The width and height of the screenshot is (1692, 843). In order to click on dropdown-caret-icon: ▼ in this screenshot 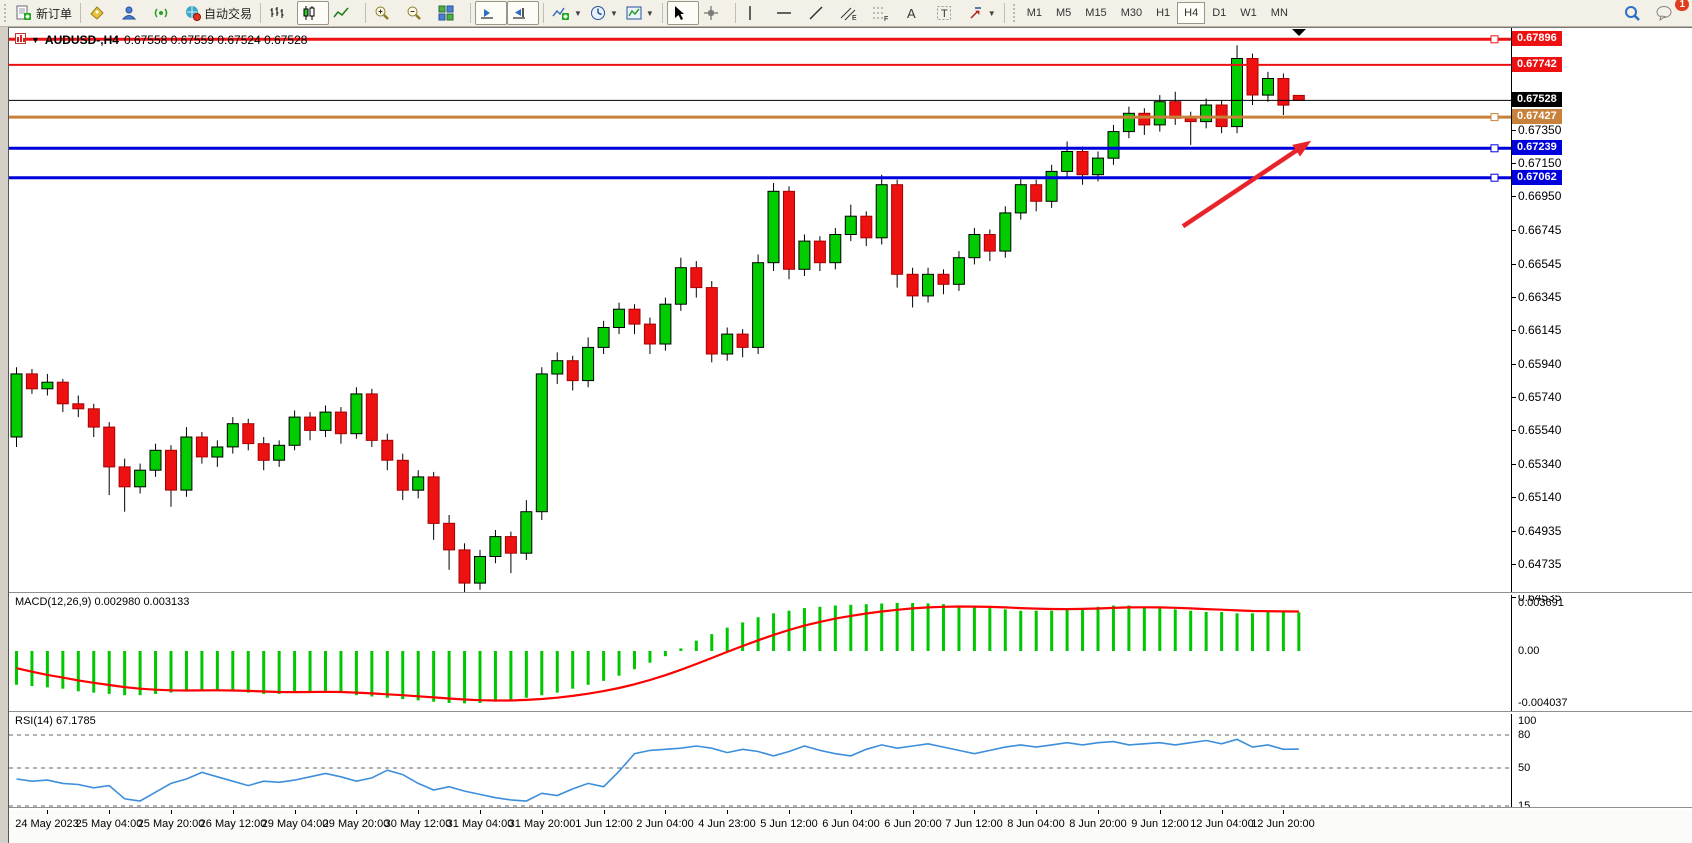, I will do `click(991, 13)`.